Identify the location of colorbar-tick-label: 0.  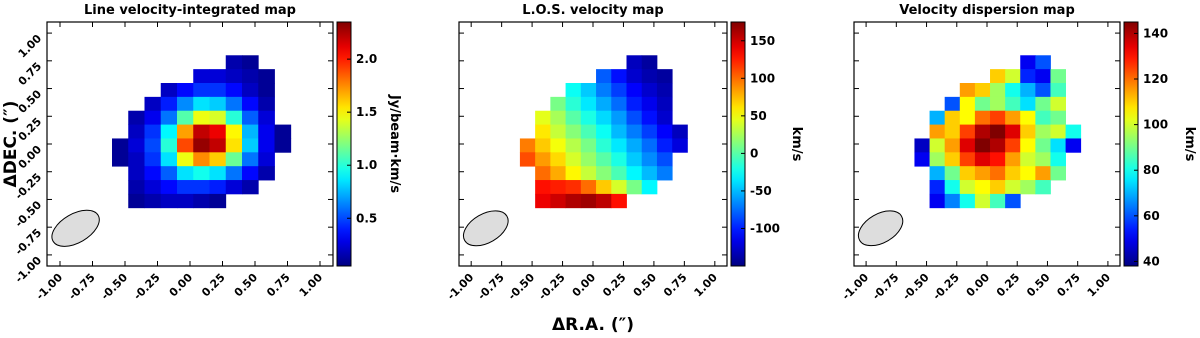
(754, 153).